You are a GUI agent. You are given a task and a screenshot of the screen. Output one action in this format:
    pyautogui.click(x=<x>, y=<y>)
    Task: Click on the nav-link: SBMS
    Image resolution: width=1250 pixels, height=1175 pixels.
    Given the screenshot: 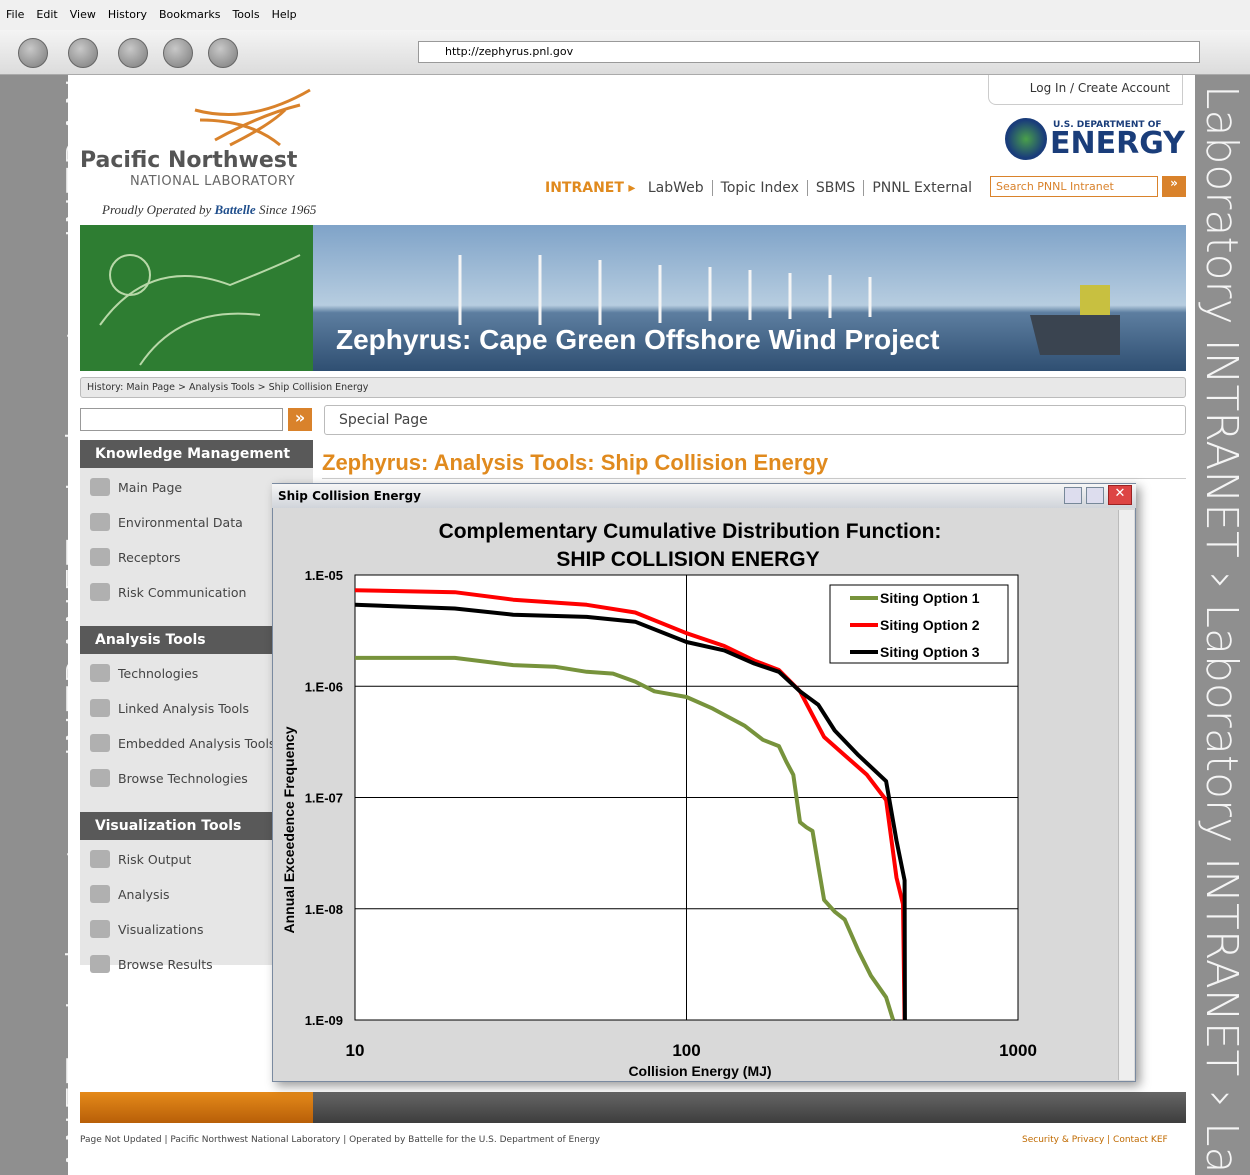 What is the action you would take?
    pyautogui.click(x=835, y=188)
    